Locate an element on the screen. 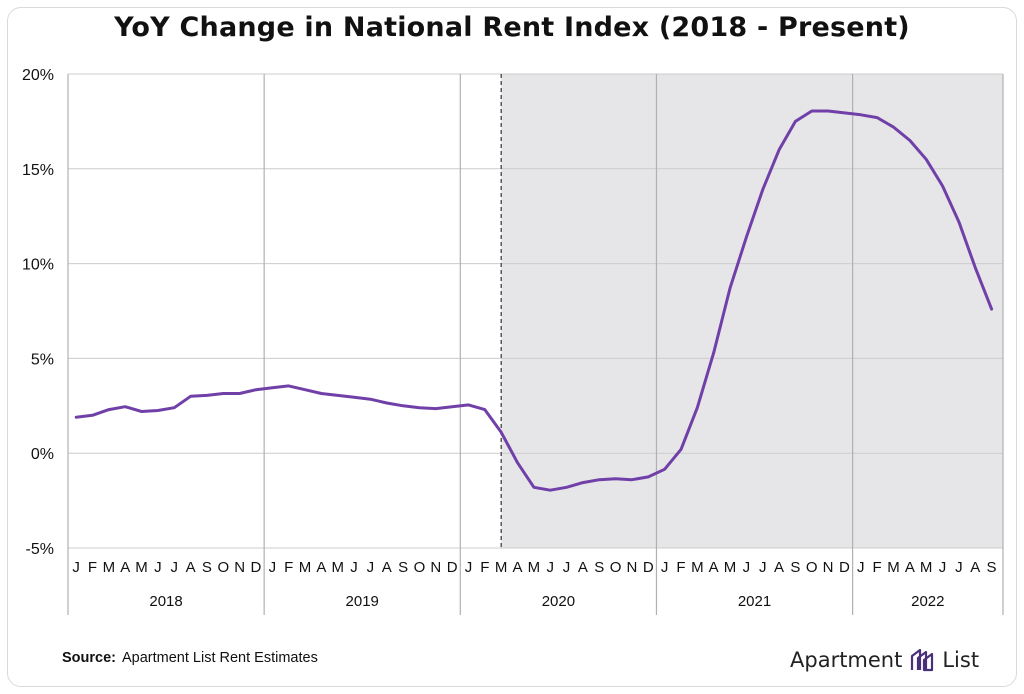 The height and width of the screenshot is (694, 1024). y-tick-label: -5% is located at coordinates (40, 549).